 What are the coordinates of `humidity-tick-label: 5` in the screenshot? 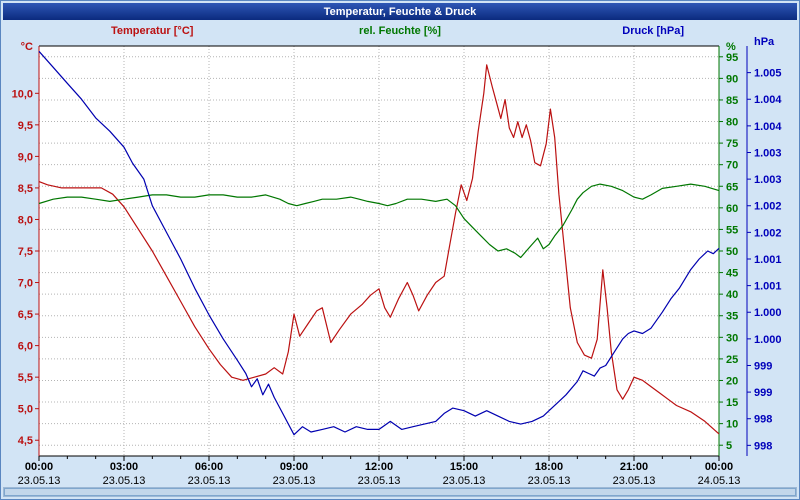 It's located at (729, 446).